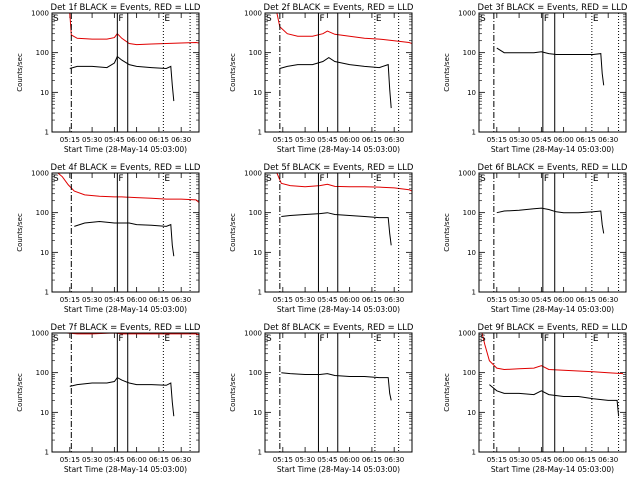 Image resolution: width=640 pixels, height=480 pixels. I want to click on panel-title: Det 6f BLACK = Events, RED = LLD, so click(553, 168).